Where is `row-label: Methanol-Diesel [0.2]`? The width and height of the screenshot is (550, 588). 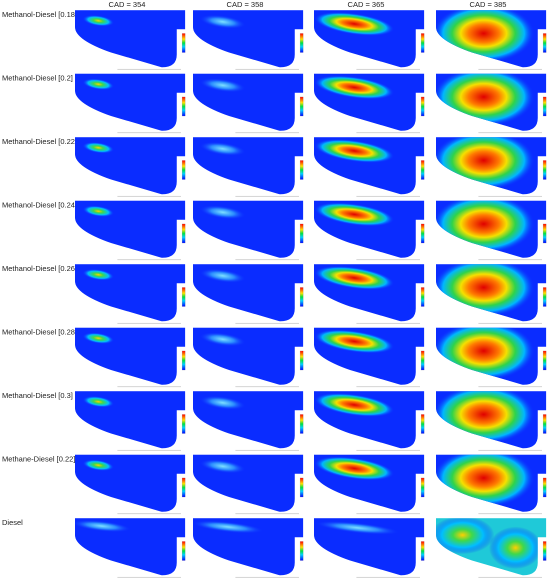
row-label: Methanol-Diesel [0.2] is located at coordinates (37, 77).